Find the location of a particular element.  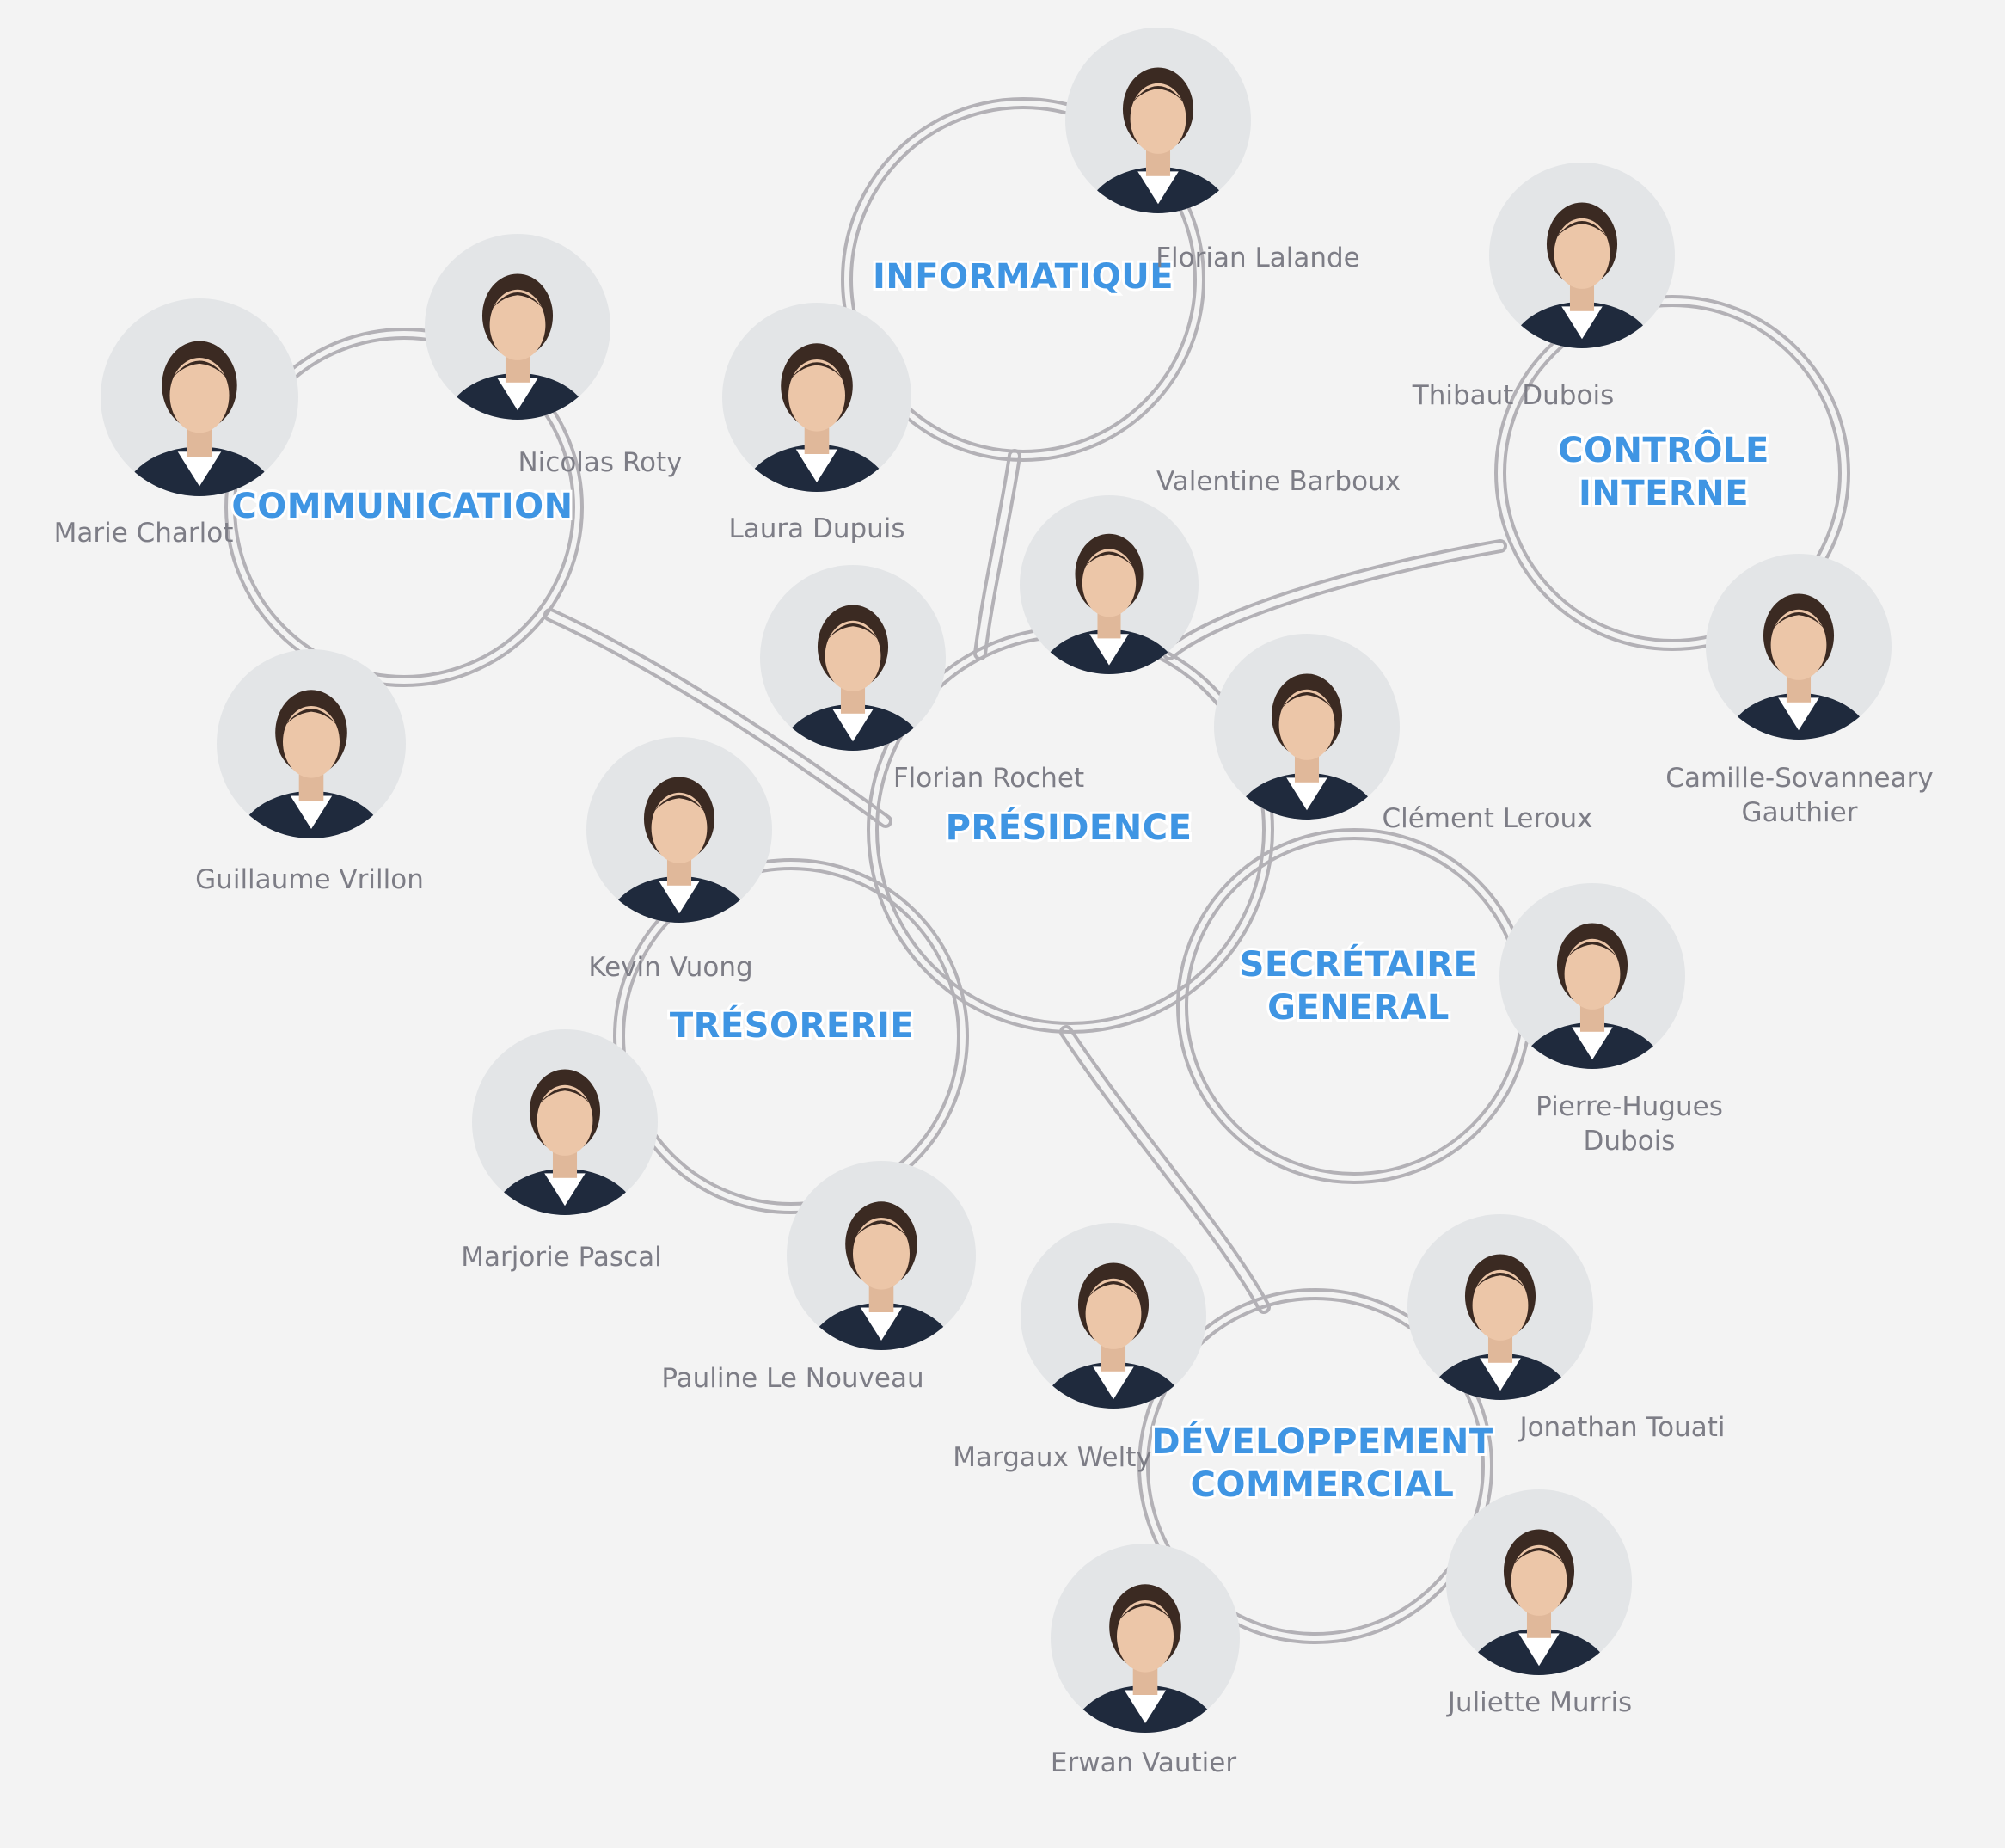

ring-informatique-inner is located at coordinates (1023, 279).